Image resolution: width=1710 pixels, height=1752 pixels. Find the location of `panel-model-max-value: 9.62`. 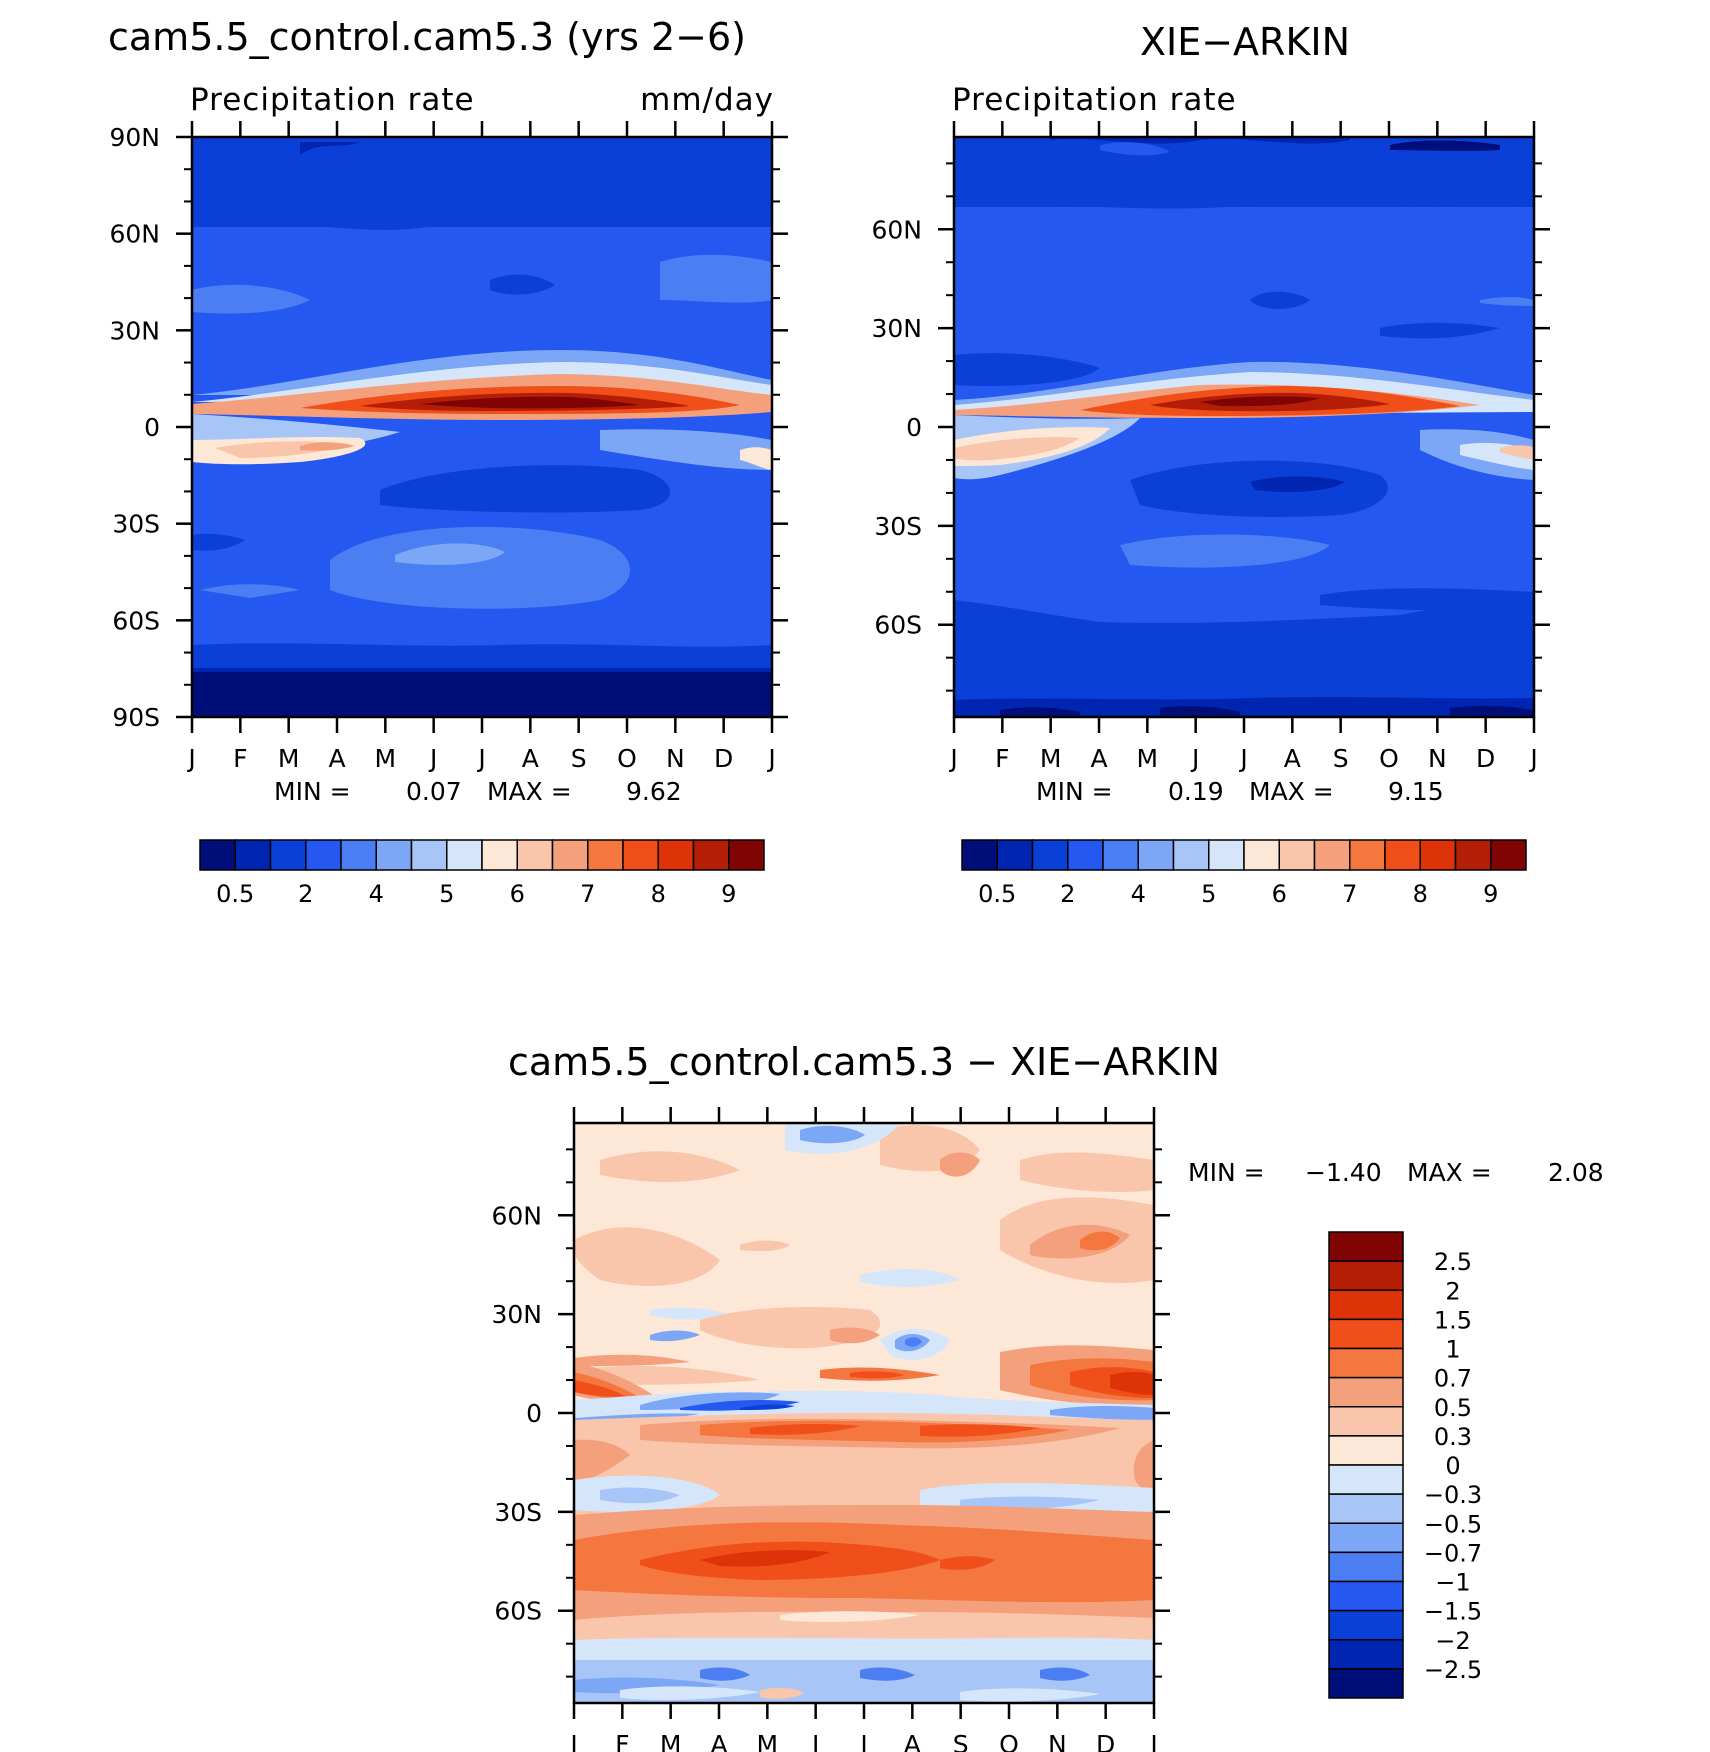

panel-model-max-value: 9.62 is located at coordinates (654, 791).